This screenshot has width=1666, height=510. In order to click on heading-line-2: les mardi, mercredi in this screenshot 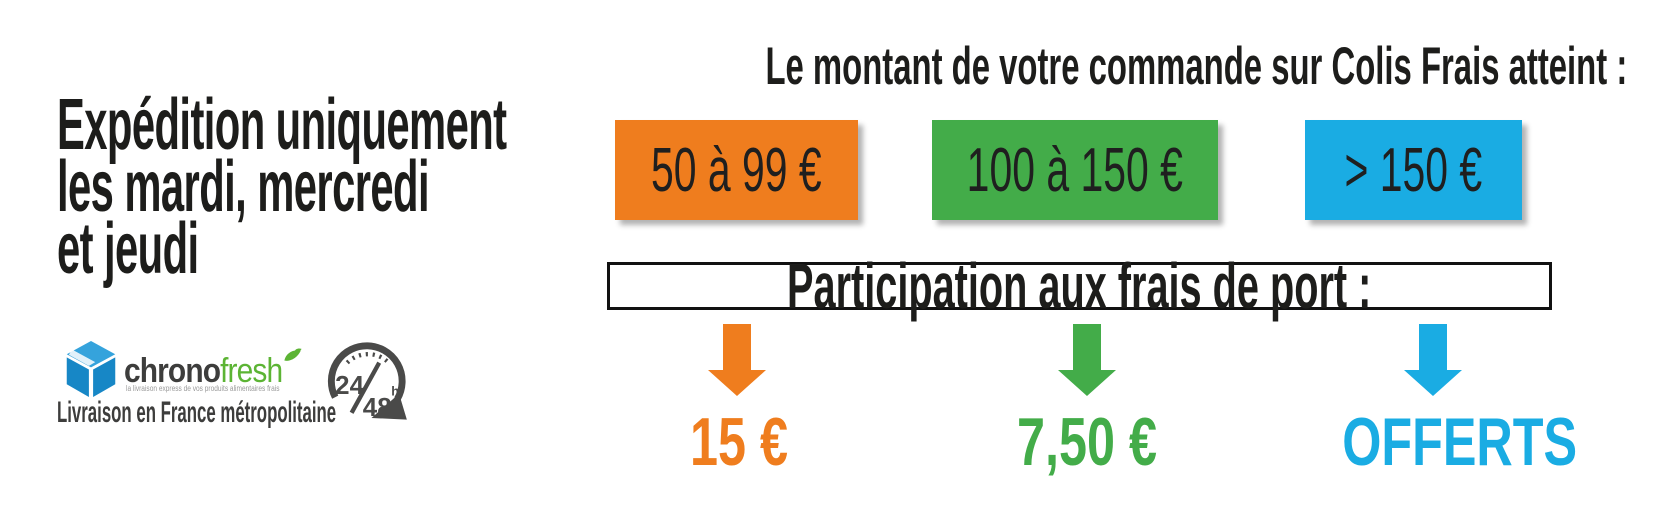, I will do `click(243, 187)`.